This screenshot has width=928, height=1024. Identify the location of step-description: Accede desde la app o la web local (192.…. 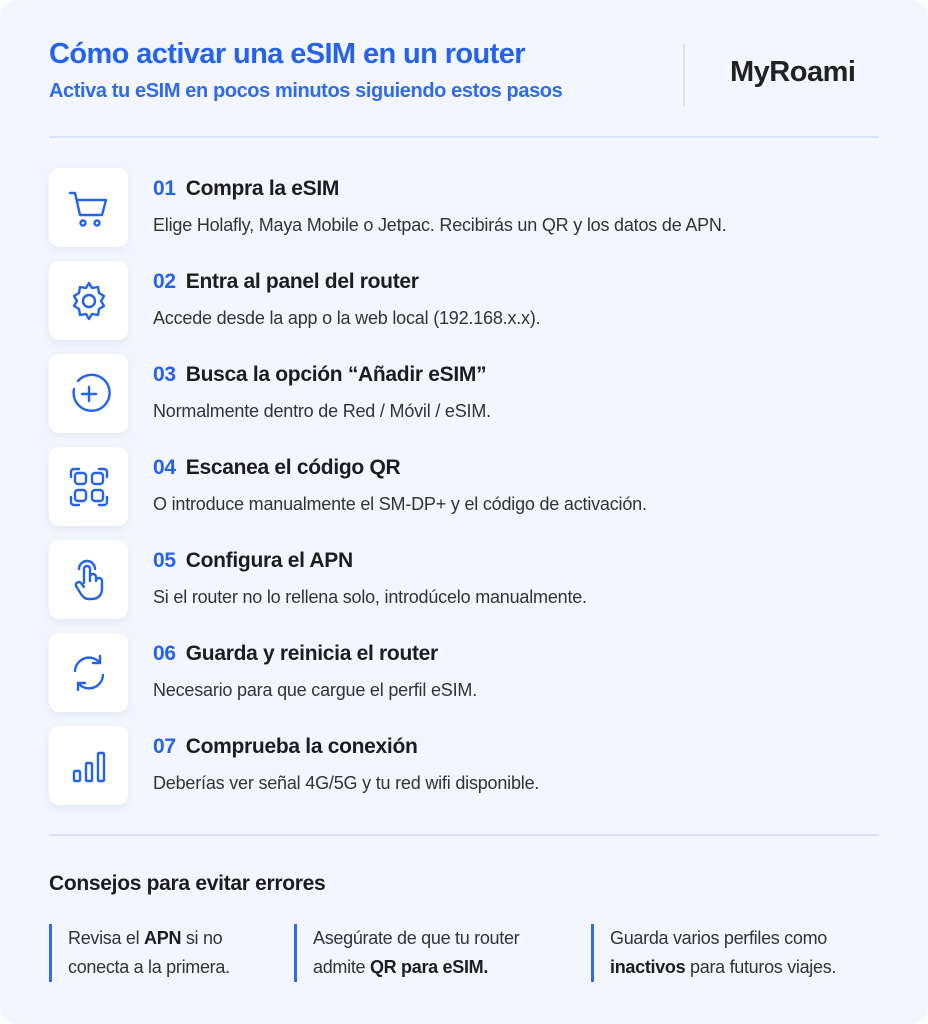
(347, 318).